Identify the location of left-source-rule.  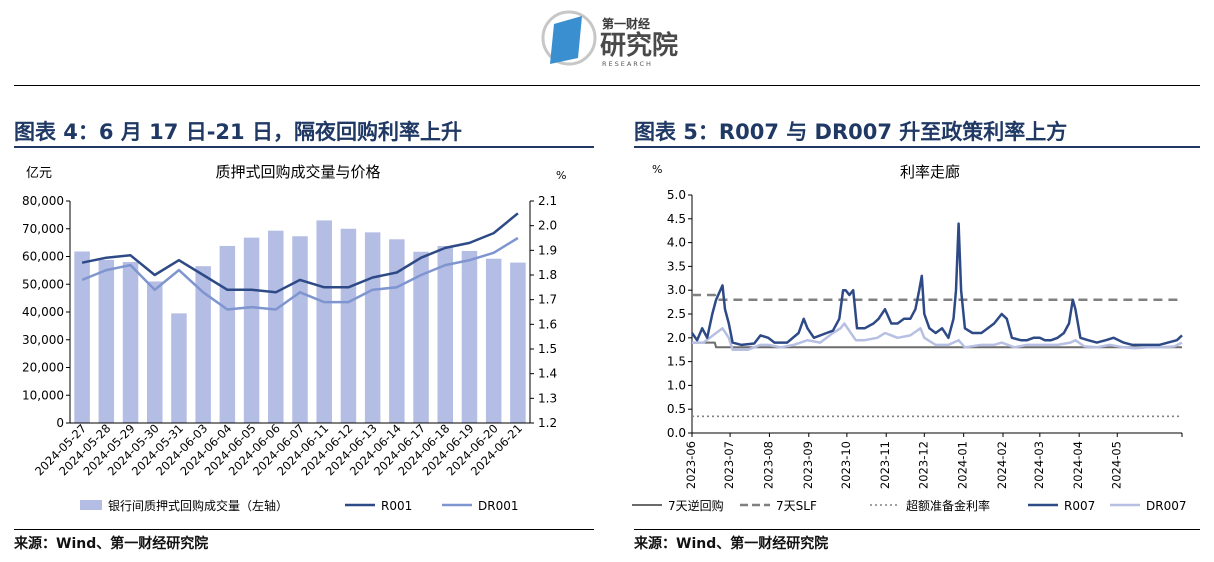
(304, 529).